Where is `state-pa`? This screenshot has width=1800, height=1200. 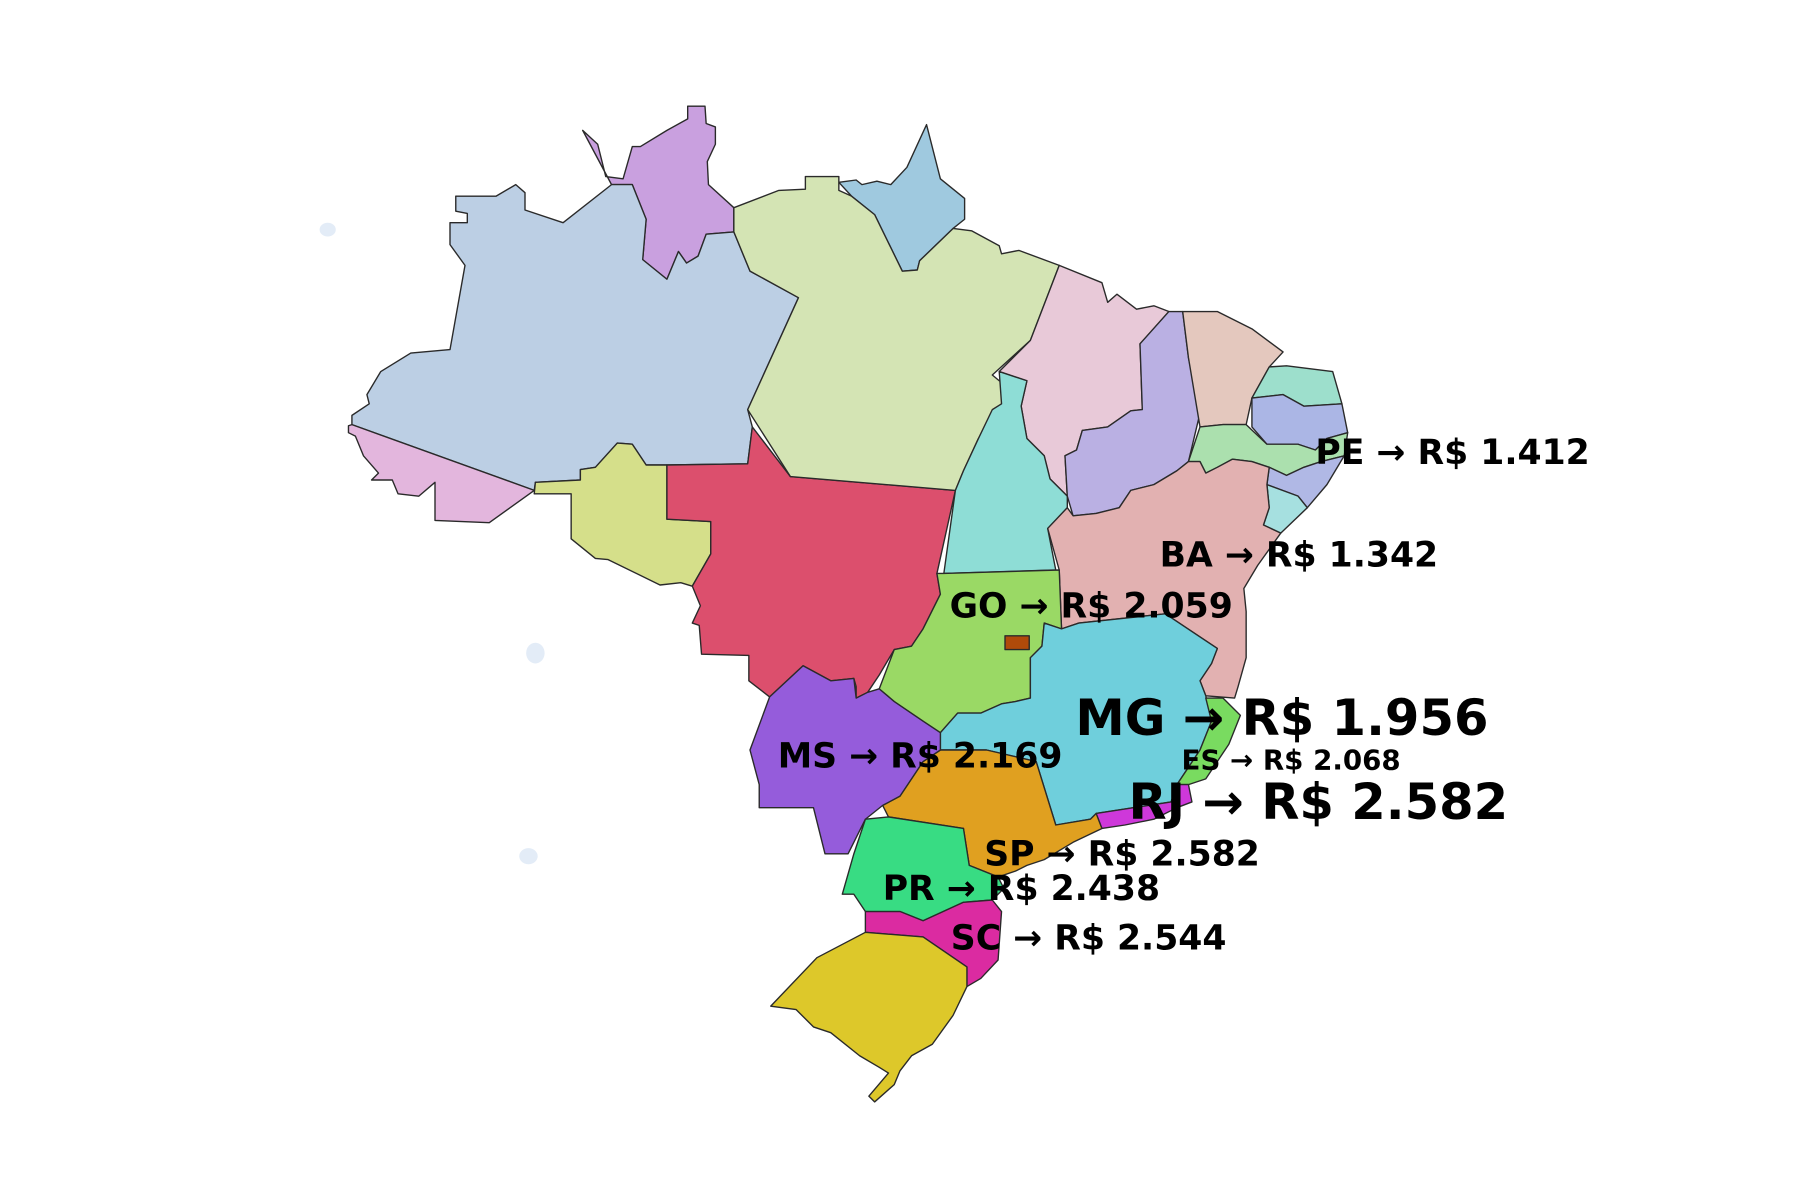 state-pa is located at coordinates (896, 333).